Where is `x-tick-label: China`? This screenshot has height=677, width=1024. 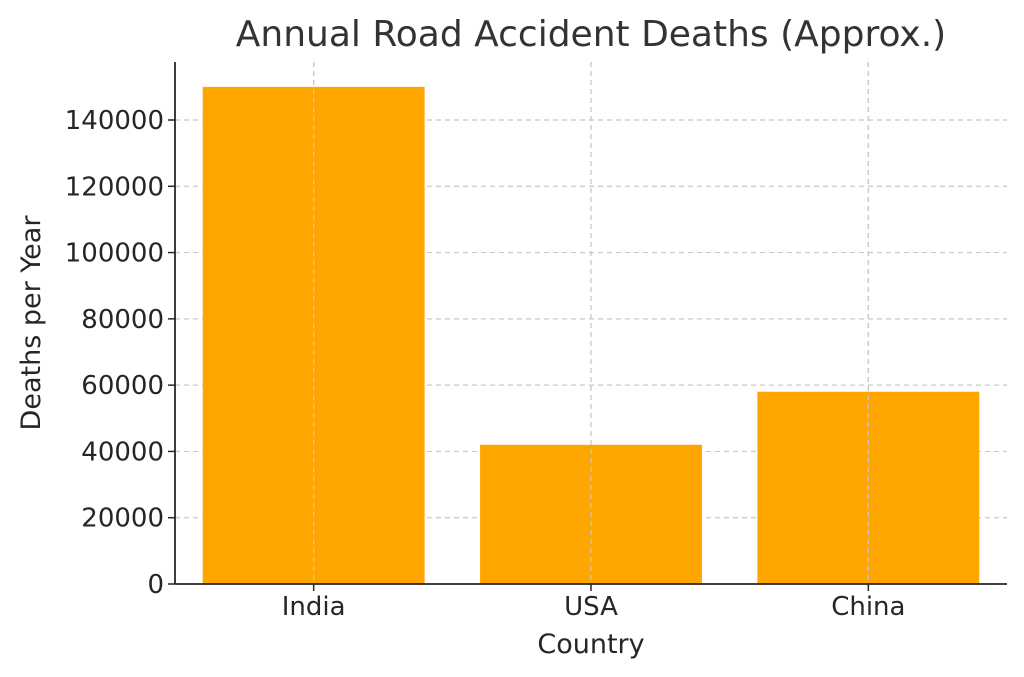 x-tick-label: China is located at coordinates (868, 607).